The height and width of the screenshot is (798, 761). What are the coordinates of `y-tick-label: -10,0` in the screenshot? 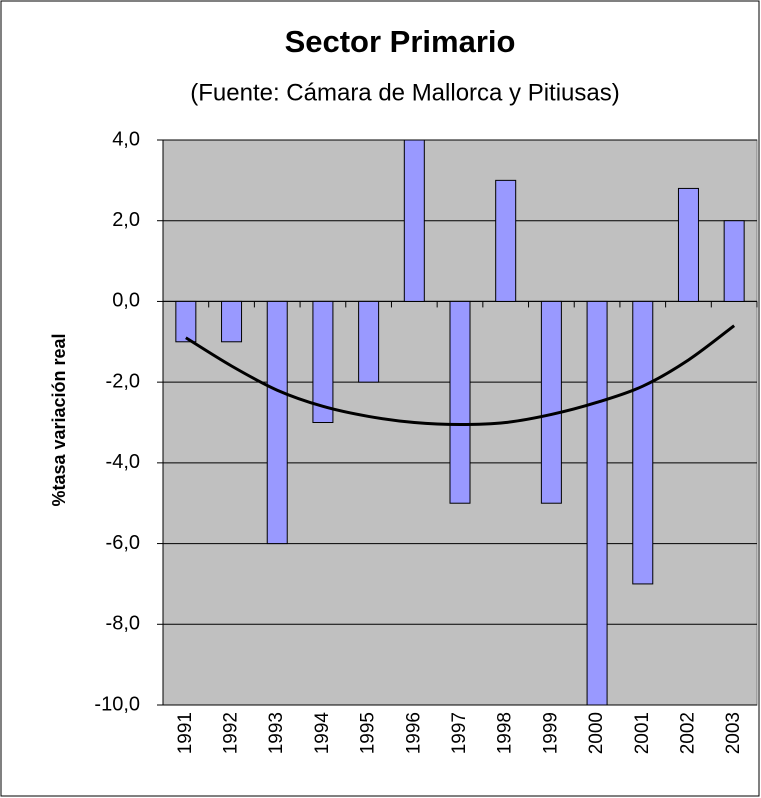 It's located at (117, 704).